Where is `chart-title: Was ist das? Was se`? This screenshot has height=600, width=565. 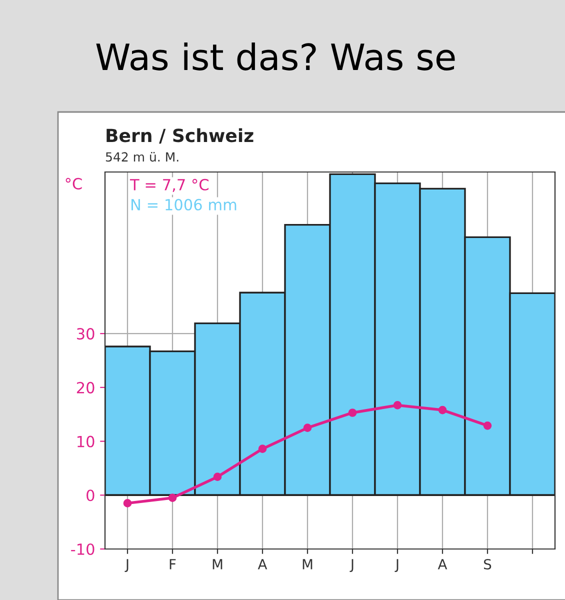 chart-title: Was ist das? Was se is located at coordinates (275, 56).